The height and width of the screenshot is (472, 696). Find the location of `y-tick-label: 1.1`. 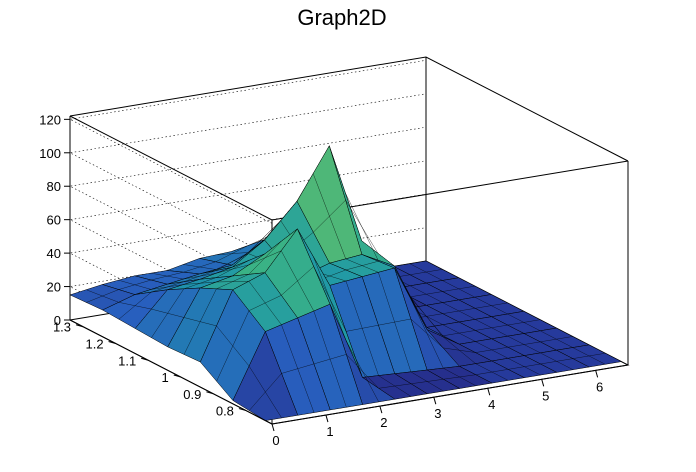

y-tick-label: 1.1 is located at coordinates (127, 360).